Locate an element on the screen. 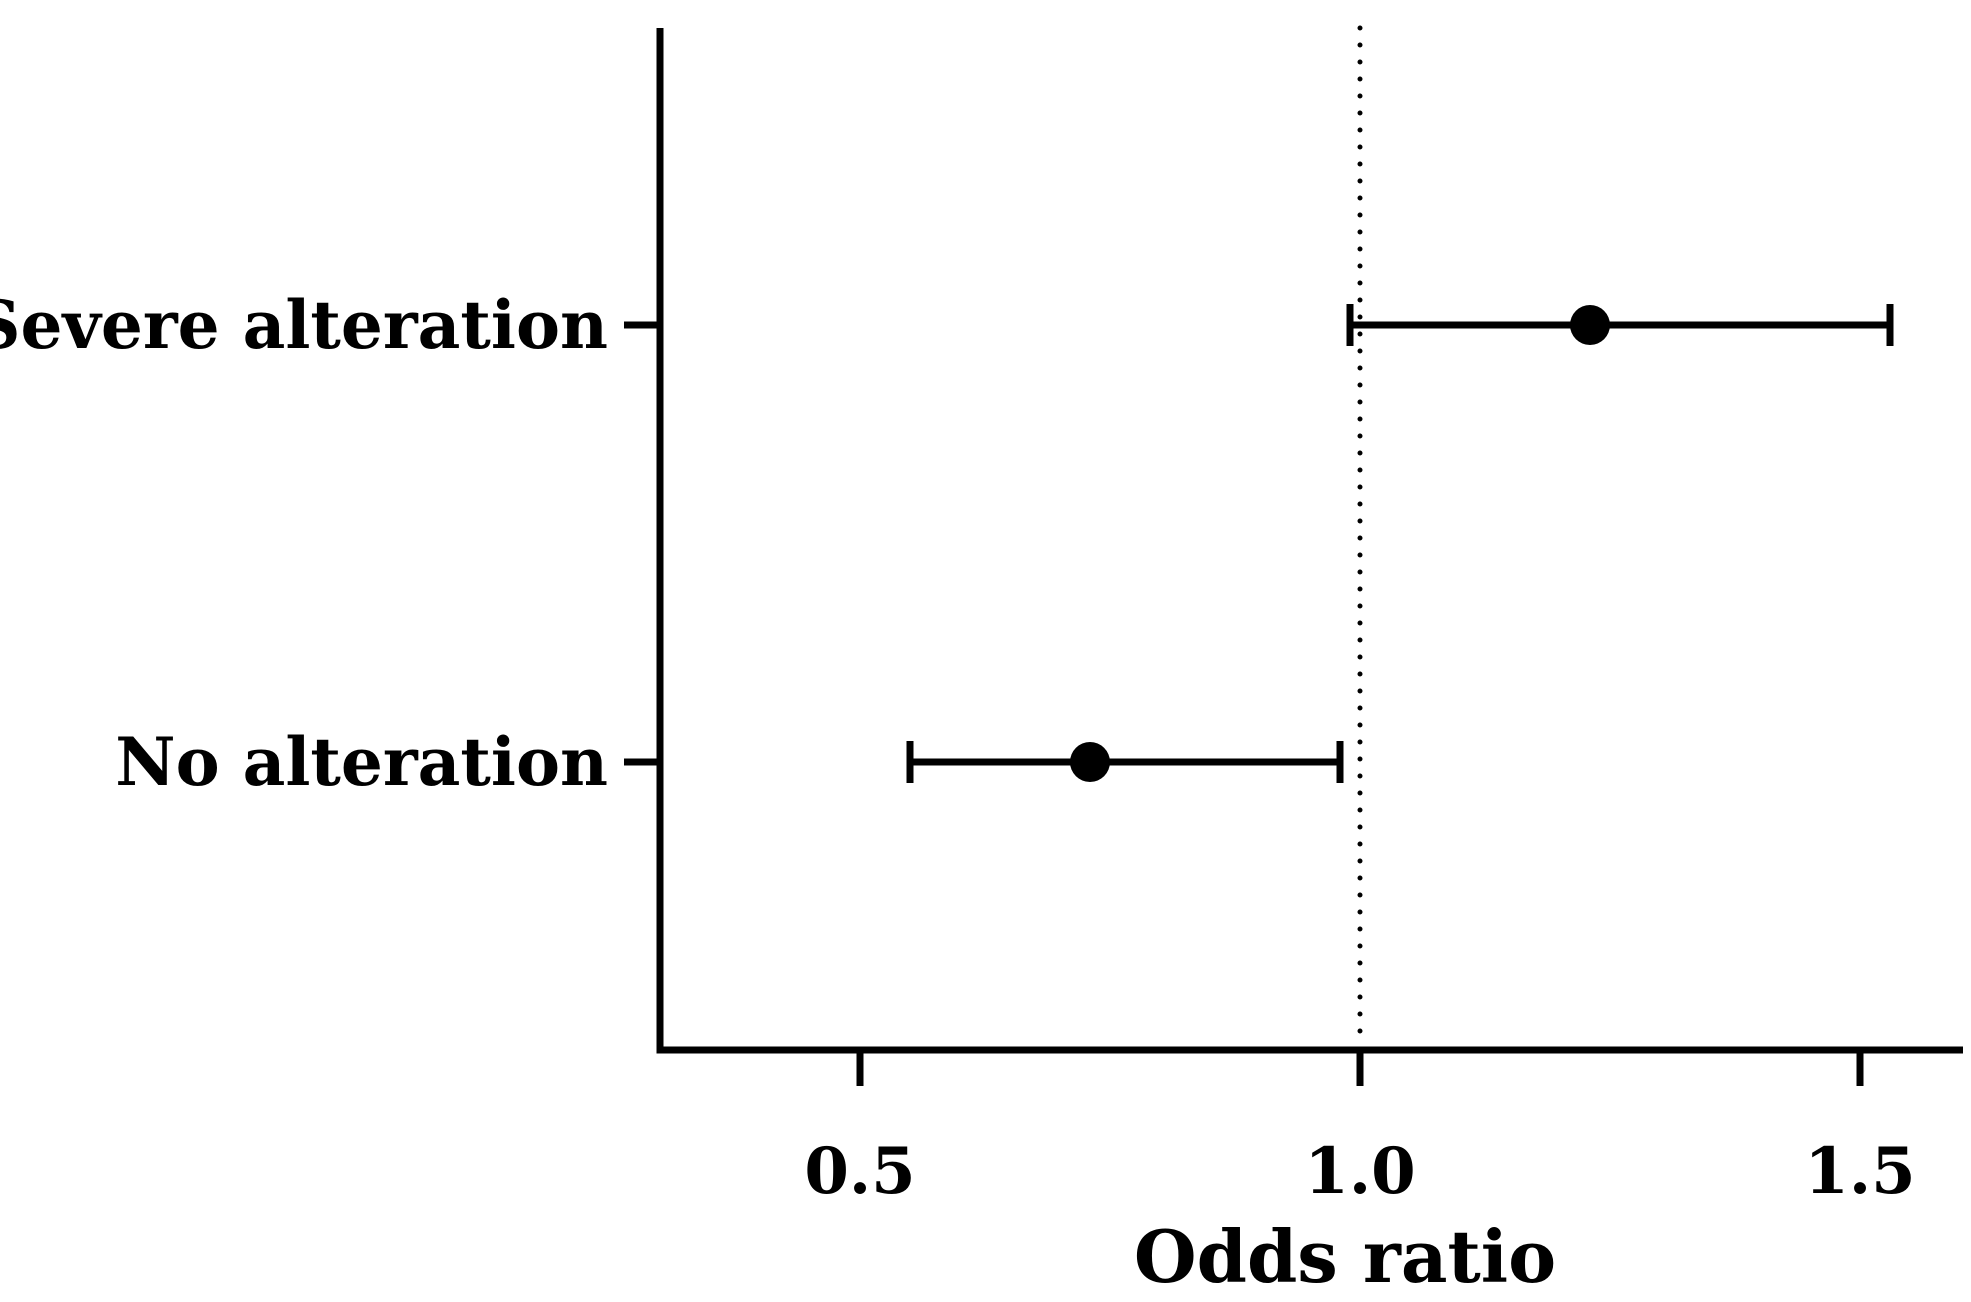 The height and width of the screenshot is (1302, 1971). row-label: Severe alteration is located at coordinates (304, 325).